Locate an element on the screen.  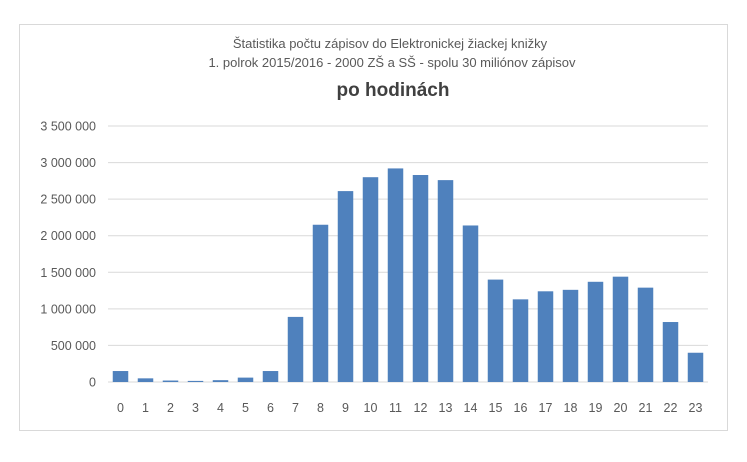
x-tick-label: 8 is located at coordinates (320, 408).